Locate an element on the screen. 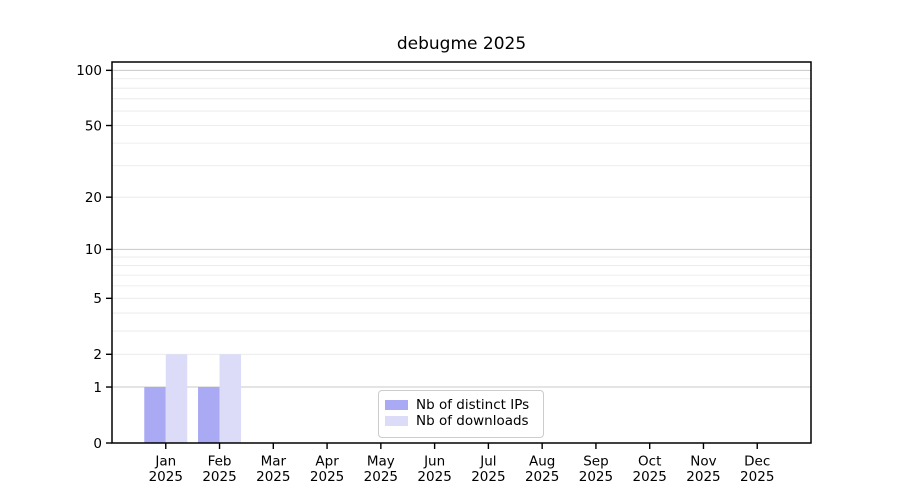 This screenshot has height=500, width=900. legend: Nb of distinct IPs Nb of downloads is located at coordinates (461, 414).